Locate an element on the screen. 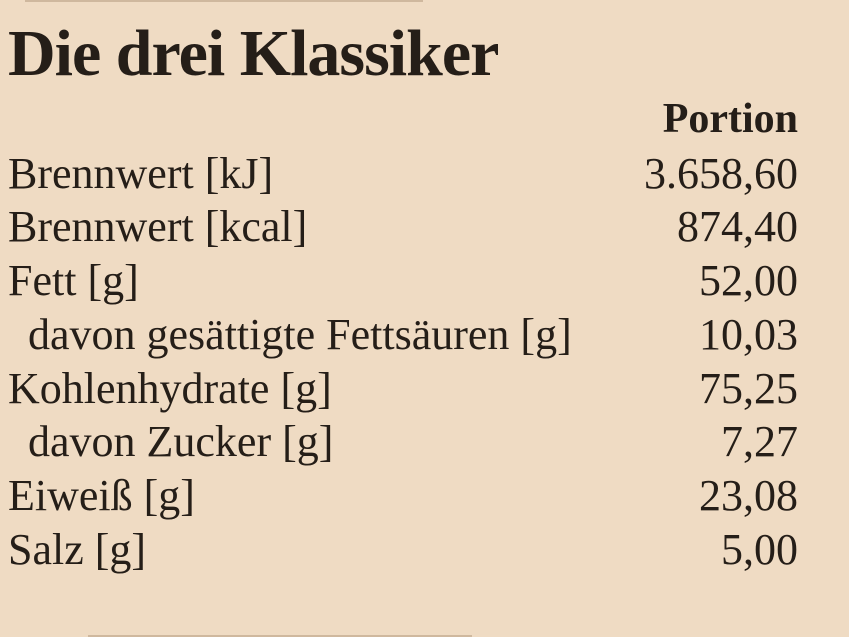  table-row: davon gesättigte Fettsäuren [g] 10,03 is located at coordinates (424, 335).